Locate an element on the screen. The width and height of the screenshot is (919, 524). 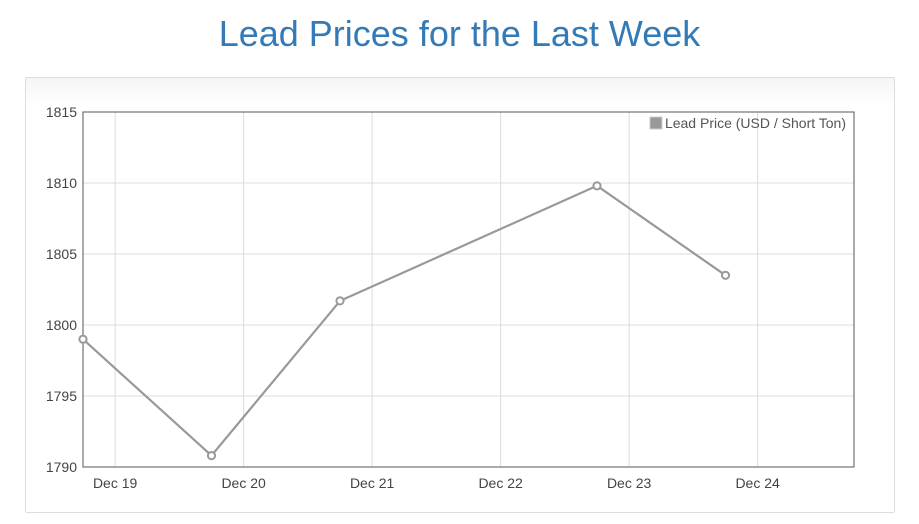
legend: Lead Price (USD / Short Ton) is located at coordinates (747, 123).